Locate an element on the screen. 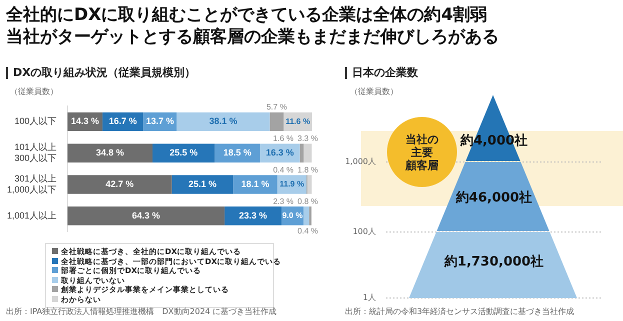 The width and height of the screenshot is (623, 321). data-label: 25.1 % is located at coordinates (202, 183).